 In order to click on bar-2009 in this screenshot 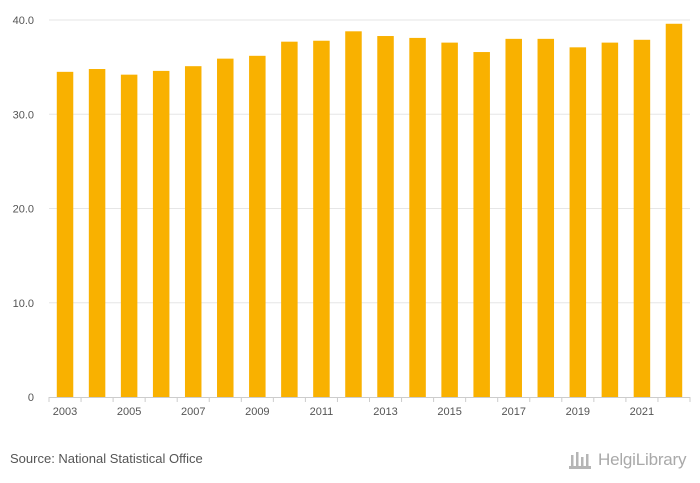, I will do `click(257, 226)`.